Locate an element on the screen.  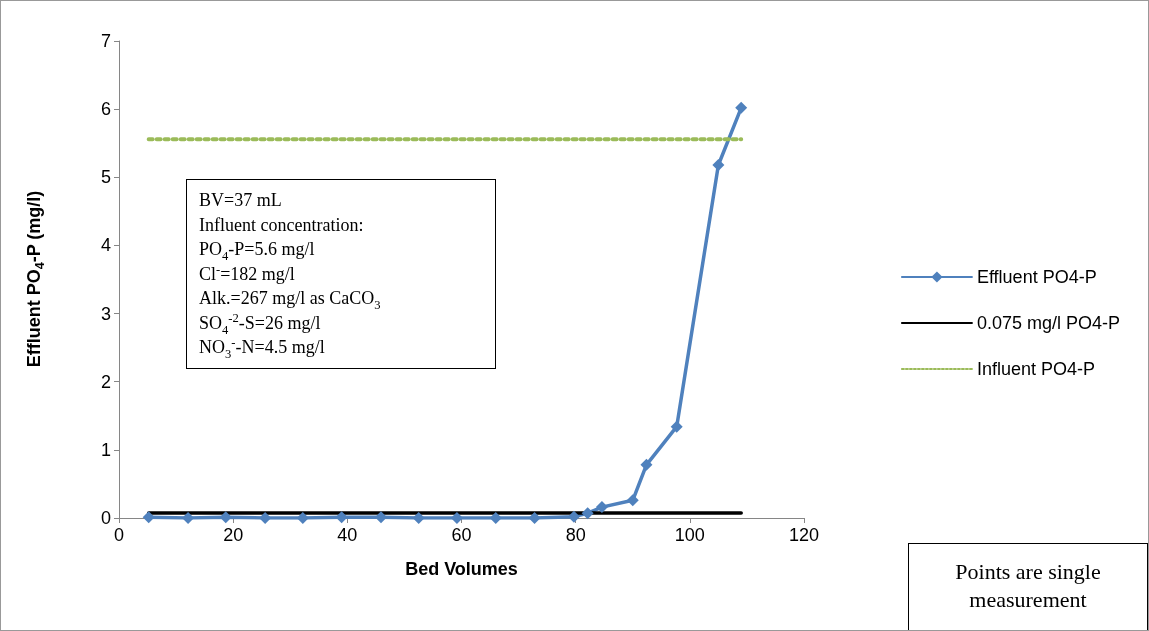
x-tick-label: 100 is located at coordinates (689, 535).